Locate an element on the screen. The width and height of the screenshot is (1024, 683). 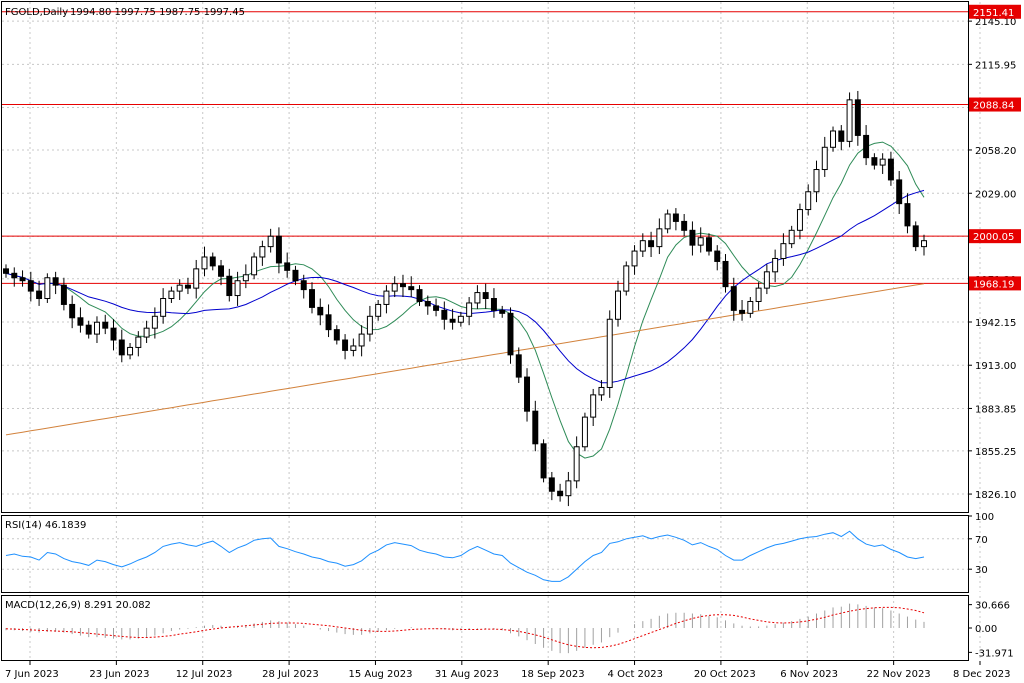
x-tick-label: 18 Sep 2023 is located at coordinates (552, 674).